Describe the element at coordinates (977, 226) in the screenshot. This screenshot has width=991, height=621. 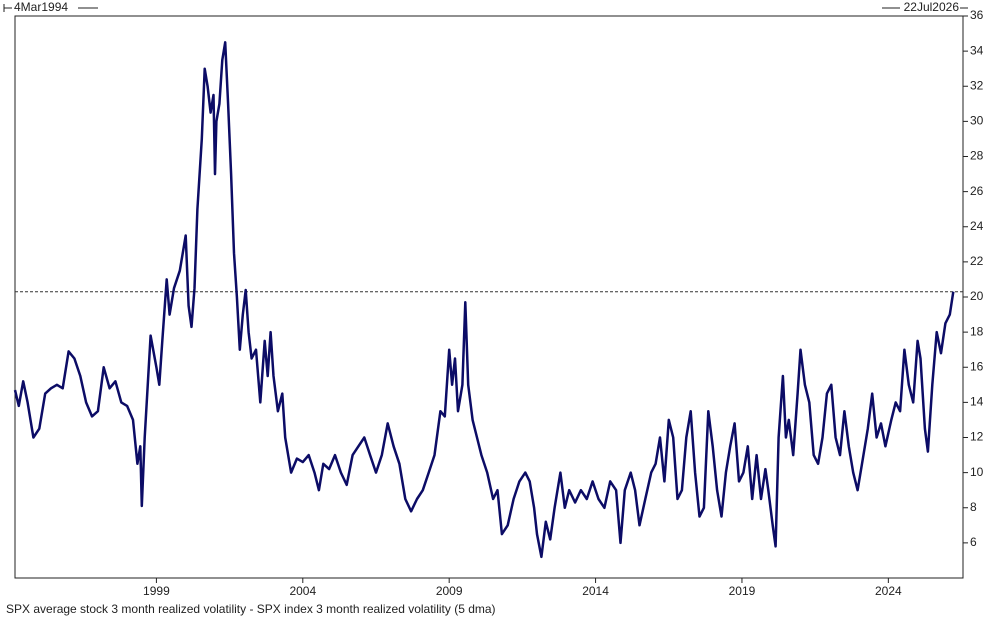
I see `y-tick-label: 24` at that location.